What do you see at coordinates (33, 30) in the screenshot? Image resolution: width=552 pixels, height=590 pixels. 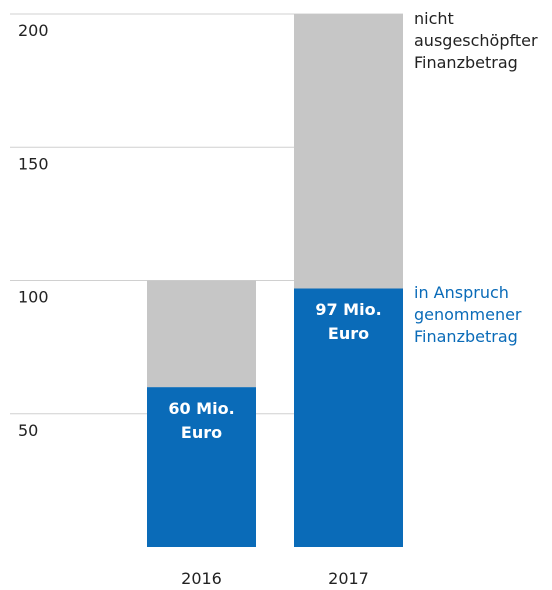 I see `y-tick-label: 200` at bounding box center [33, 30].